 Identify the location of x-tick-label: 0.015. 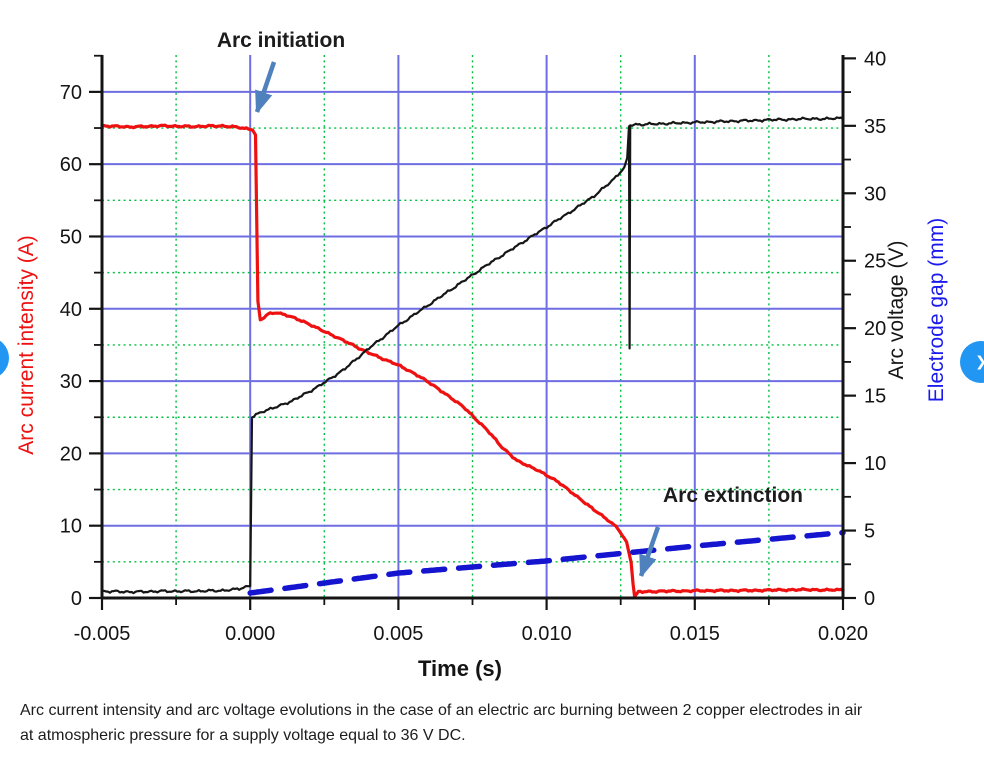
(695, 634).